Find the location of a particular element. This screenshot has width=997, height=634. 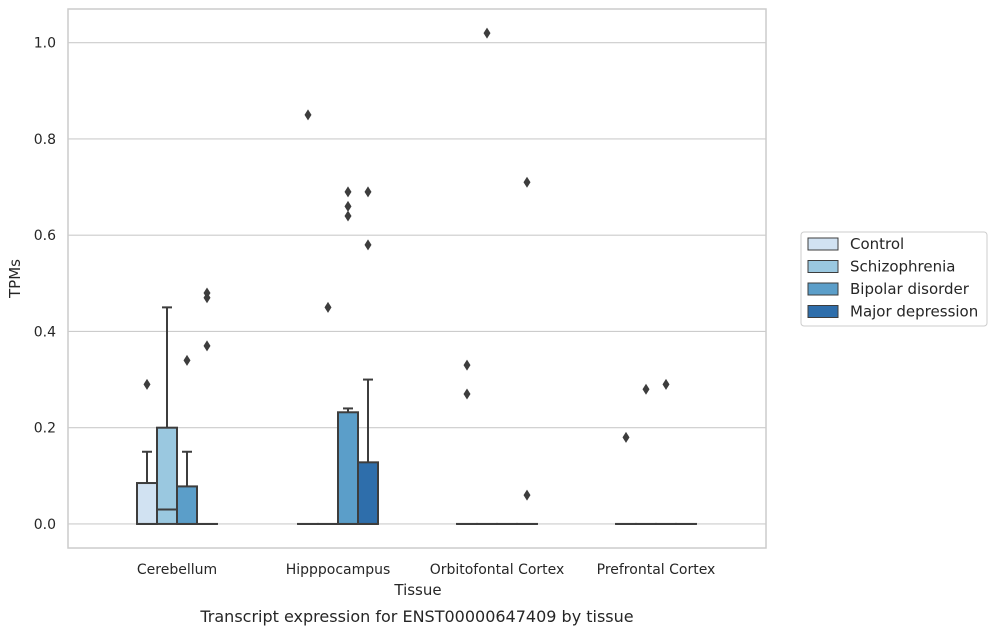

x-tick-label: Orbitofontal Cortex is located at coordinates (497, 570).